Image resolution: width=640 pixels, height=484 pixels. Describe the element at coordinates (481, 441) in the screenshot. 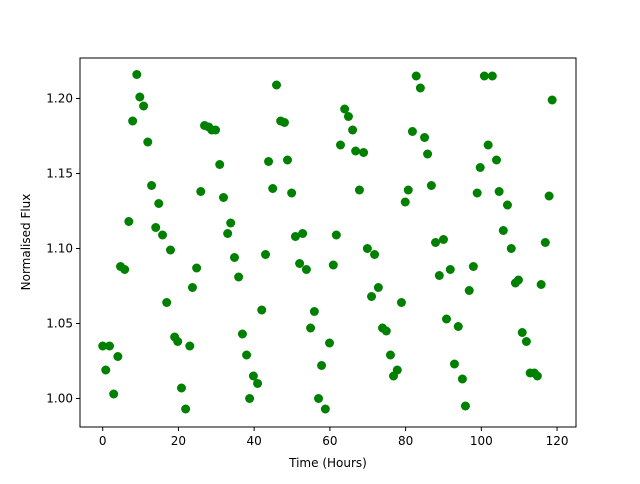

I see `x-tick-label: 100` at that location.